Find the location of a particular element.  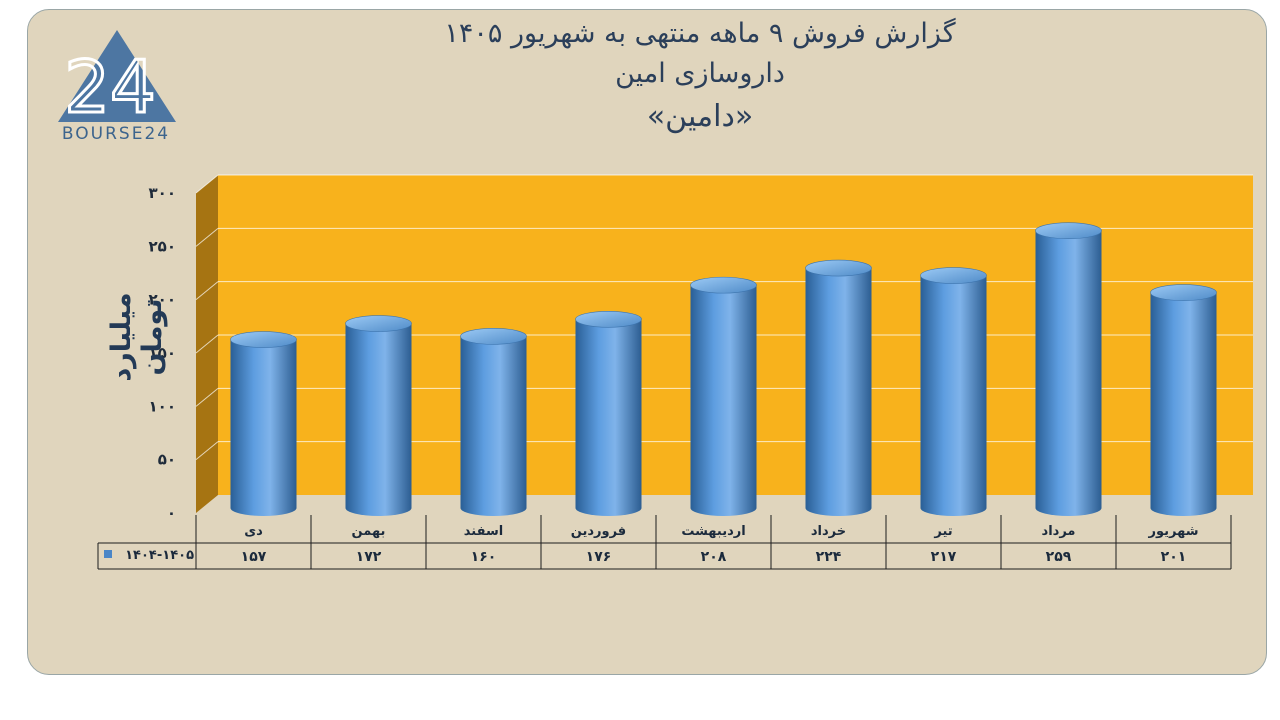

y-tick-label: ۱۵۰ is located at coordinates (162, 353).